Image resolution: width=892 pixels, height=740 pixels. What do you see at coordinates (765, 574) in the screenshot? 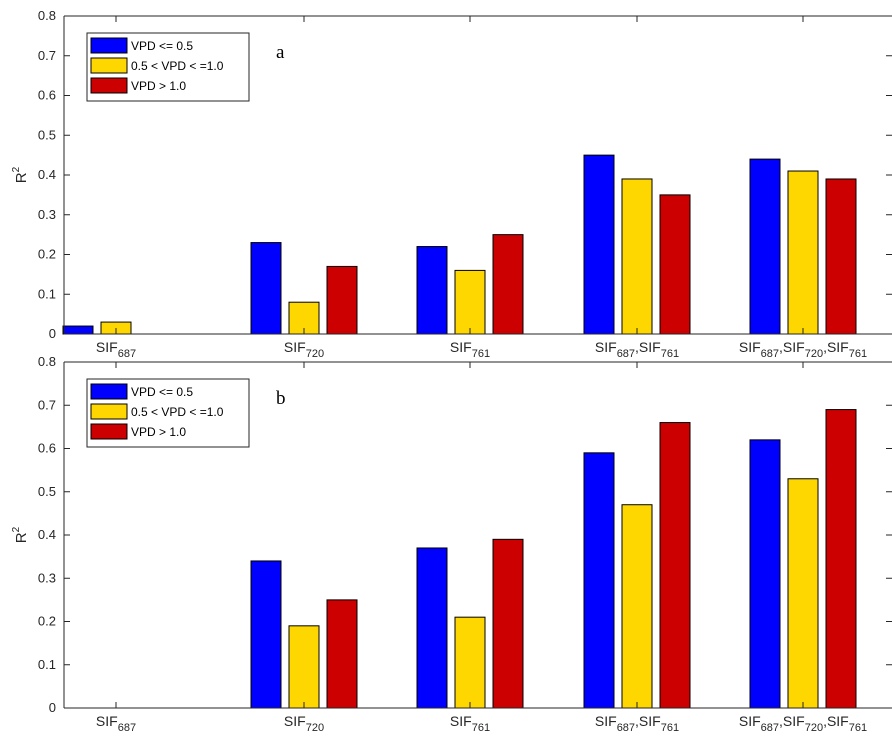
I see `bar-b-s0-c4` at bounding box center [765, 574].